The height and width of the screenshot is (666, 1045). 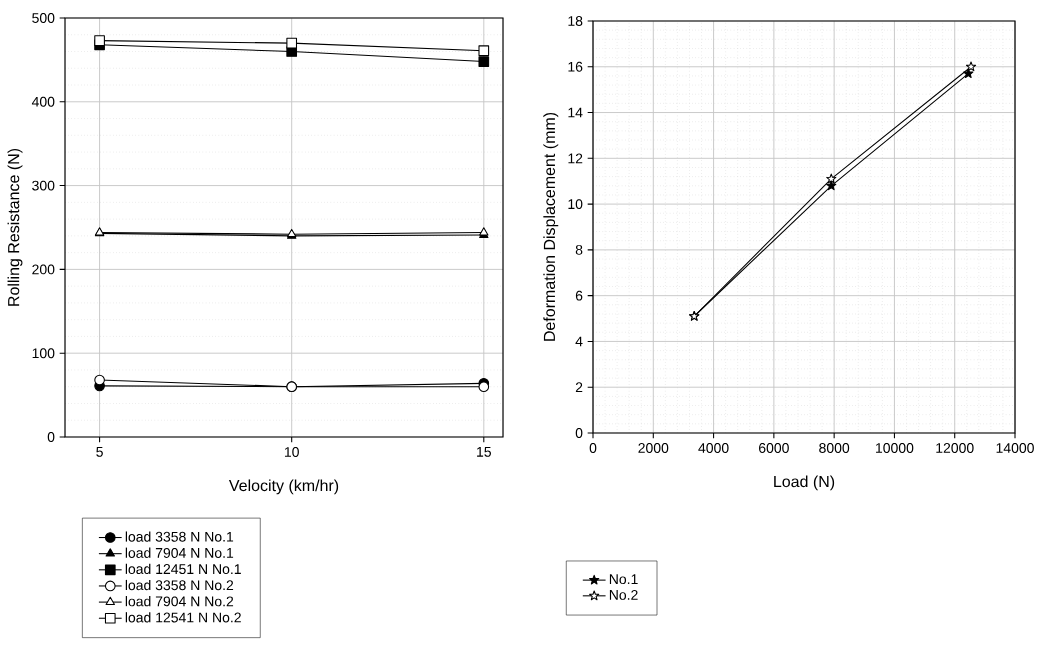 I want to click on x-tick-label: 15, so click(x=484, y=452).